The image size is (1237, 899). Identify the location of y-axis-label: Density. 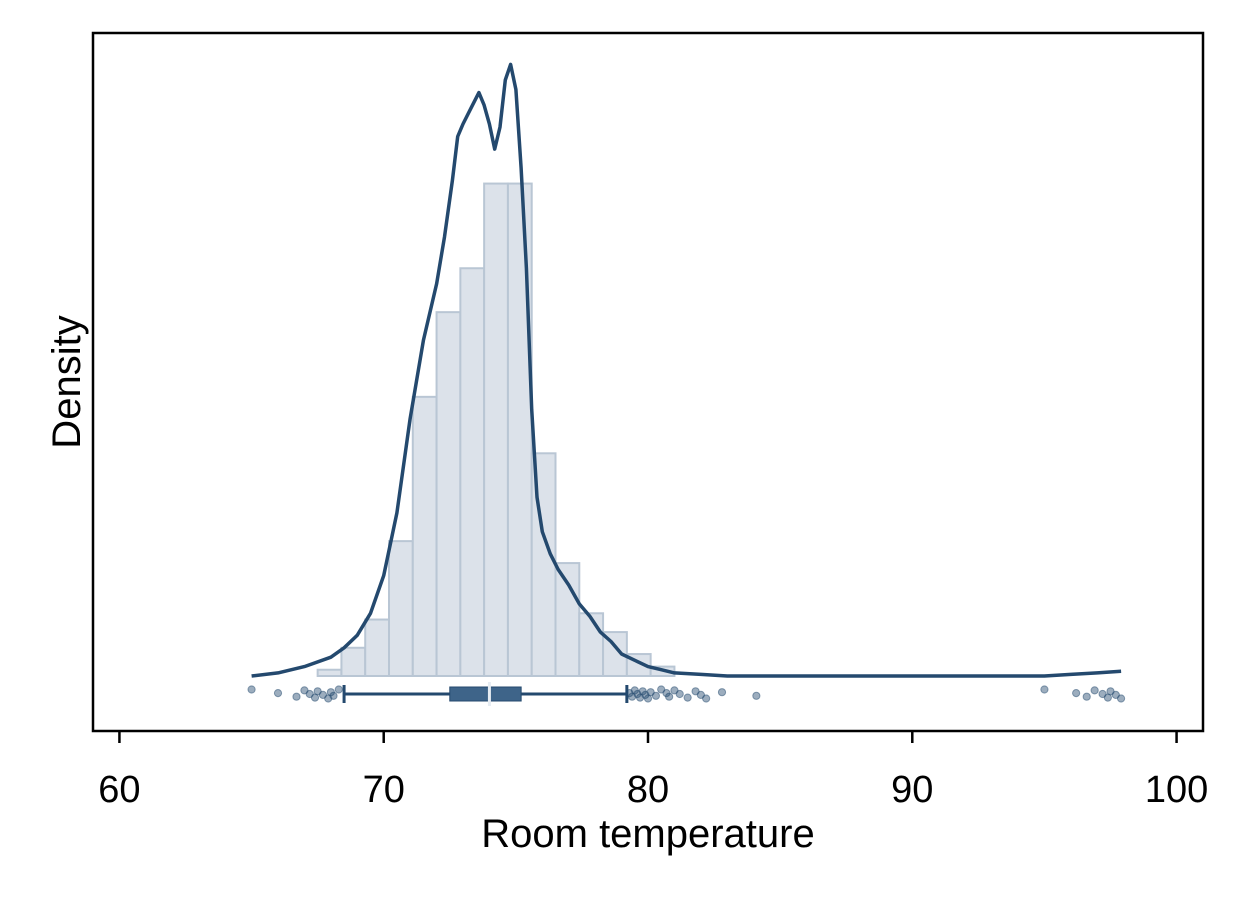
(67, 381).